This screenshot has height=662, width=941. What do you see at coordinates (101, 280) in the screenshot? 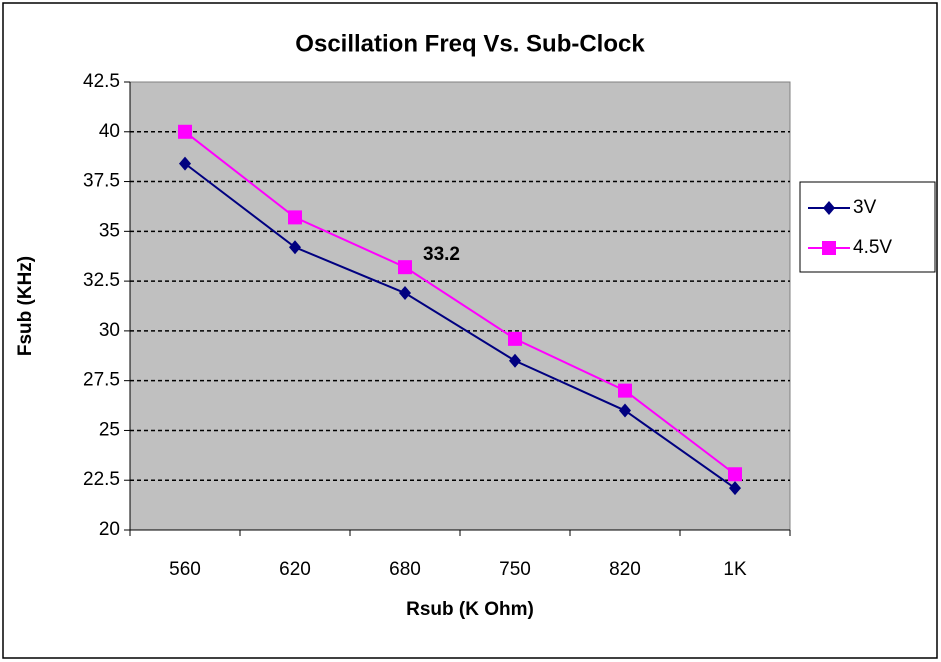
I see `y-tick-label: 32.5` at bounding box center [101, 280].